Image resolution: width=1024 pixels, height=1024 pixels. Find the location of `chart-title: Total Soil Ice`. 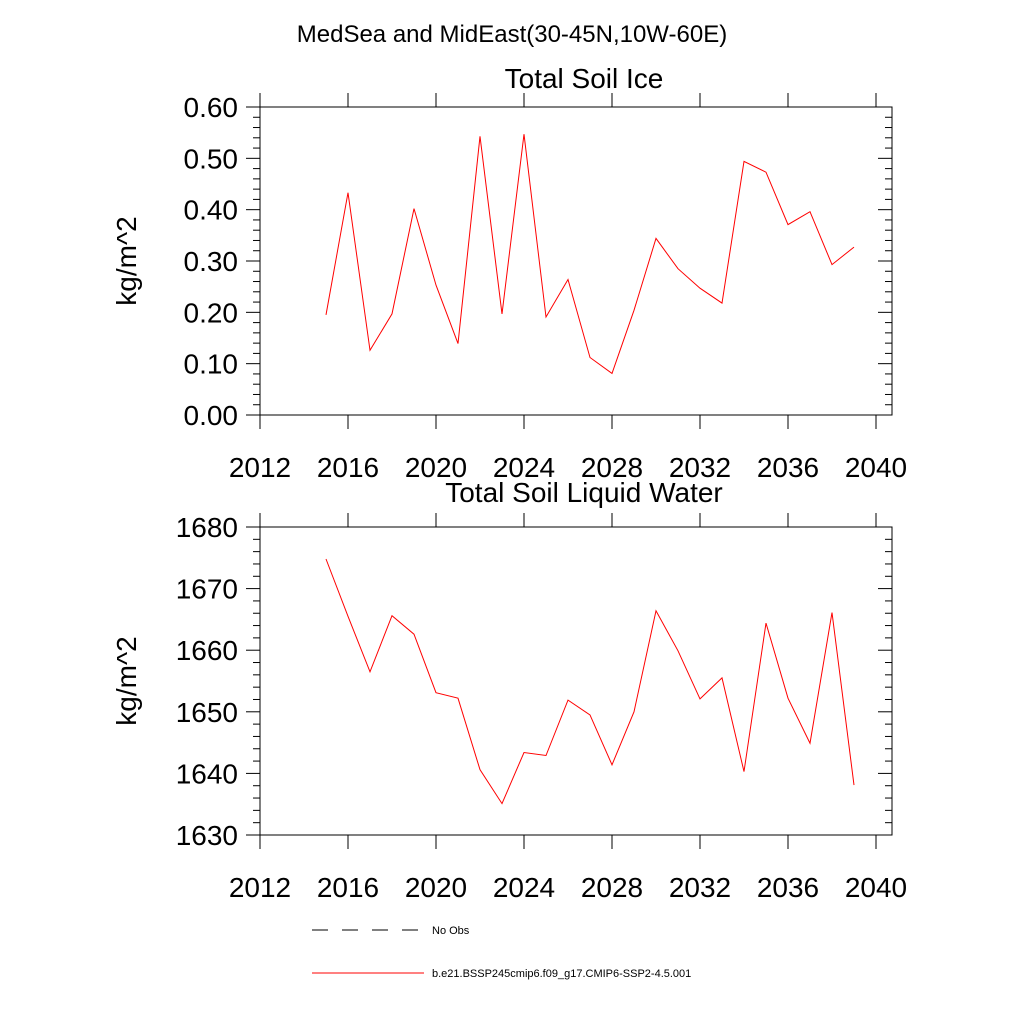

chart-title: Total Soil Ice is located at coordinates (584, 78).